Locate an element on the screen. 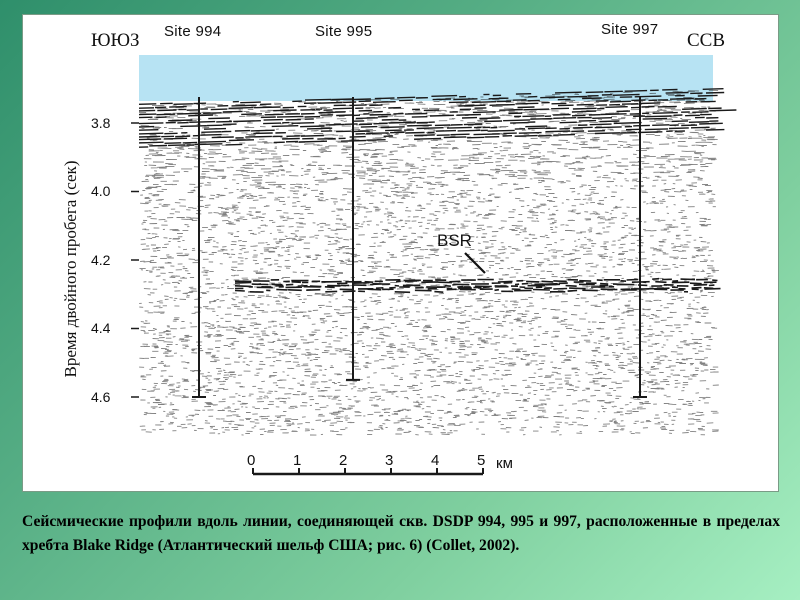 This screenshot has height=600, width=800. bsr-pointer is located at coordinates (475, 263).